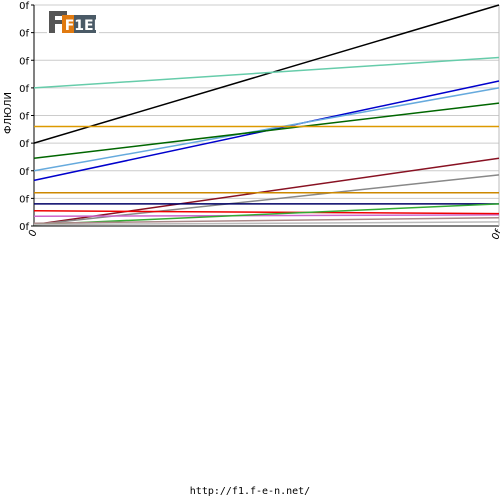 Image resolution: width=500 pixels, height=500 pixels. I want to click on y-tick-labels: 0f 0f 0f 0f 0f 0f 0f 0f 0f, so click(26, 117).